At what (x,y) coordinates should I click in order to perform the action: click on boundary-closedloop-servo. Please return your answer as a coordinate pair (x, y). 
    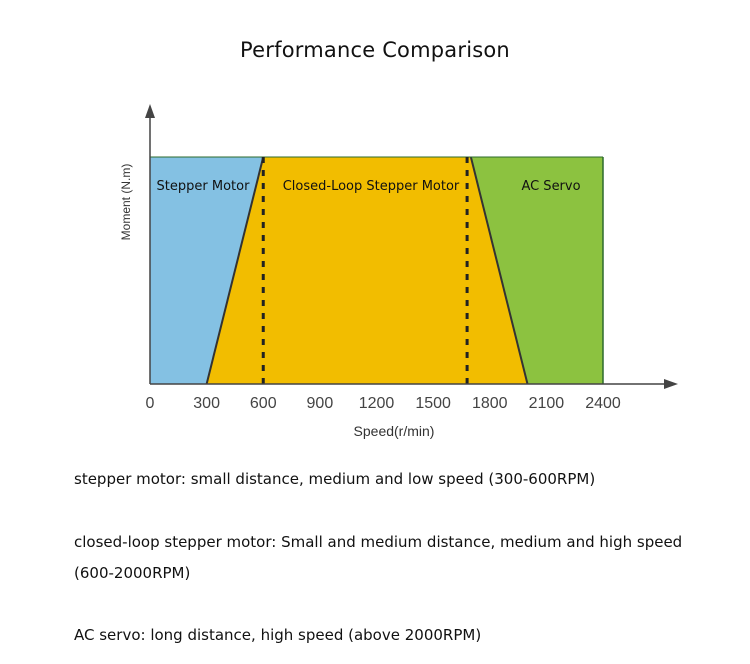
    Looking at the image, I should click on (499, 270).